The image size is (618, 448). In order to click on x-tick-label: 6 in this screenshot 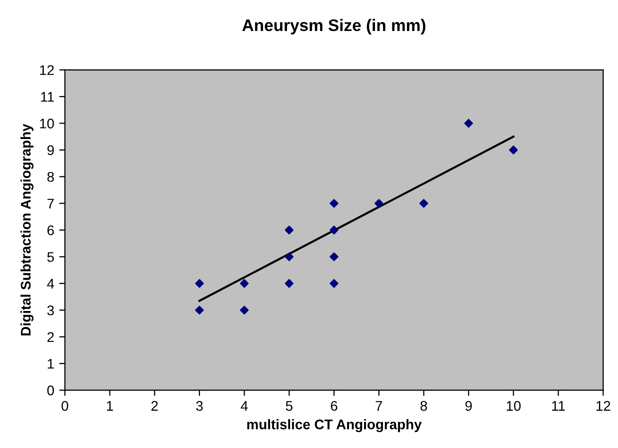, I will do `click(334, 405)`.